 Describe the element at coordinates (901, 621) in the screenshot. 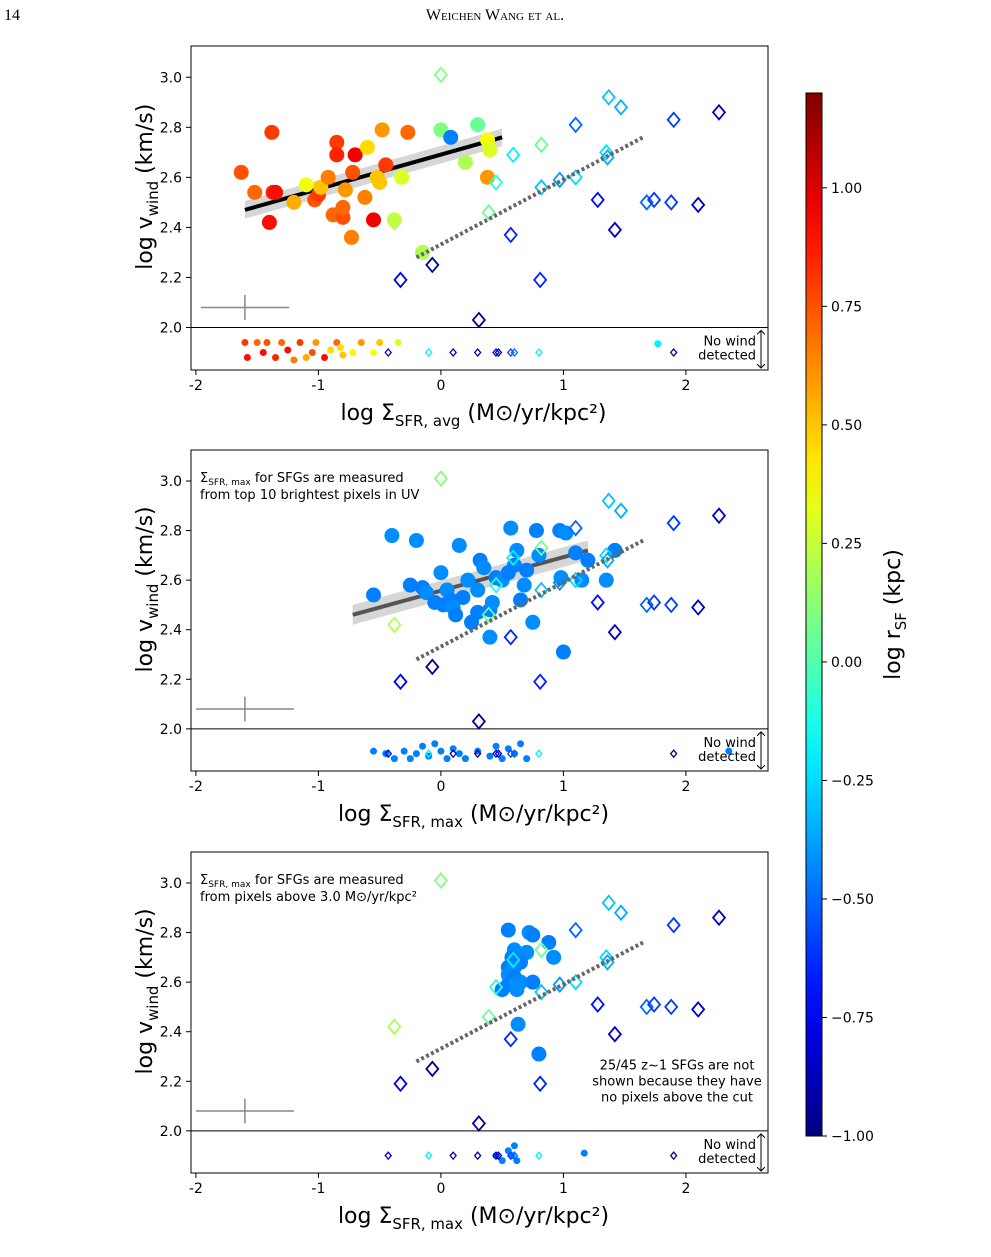

I see `label-subscript: SF` at that location.